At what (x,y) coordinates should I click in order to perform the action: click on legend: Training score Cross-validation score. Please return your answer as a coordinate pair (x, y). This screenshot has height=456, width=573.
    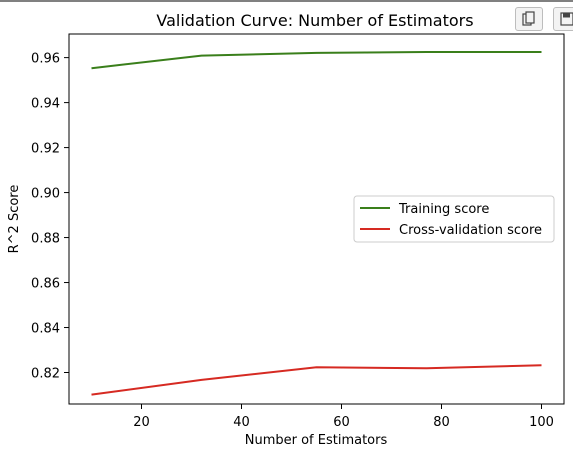
    Looking at the image, I should click on (454, 219).